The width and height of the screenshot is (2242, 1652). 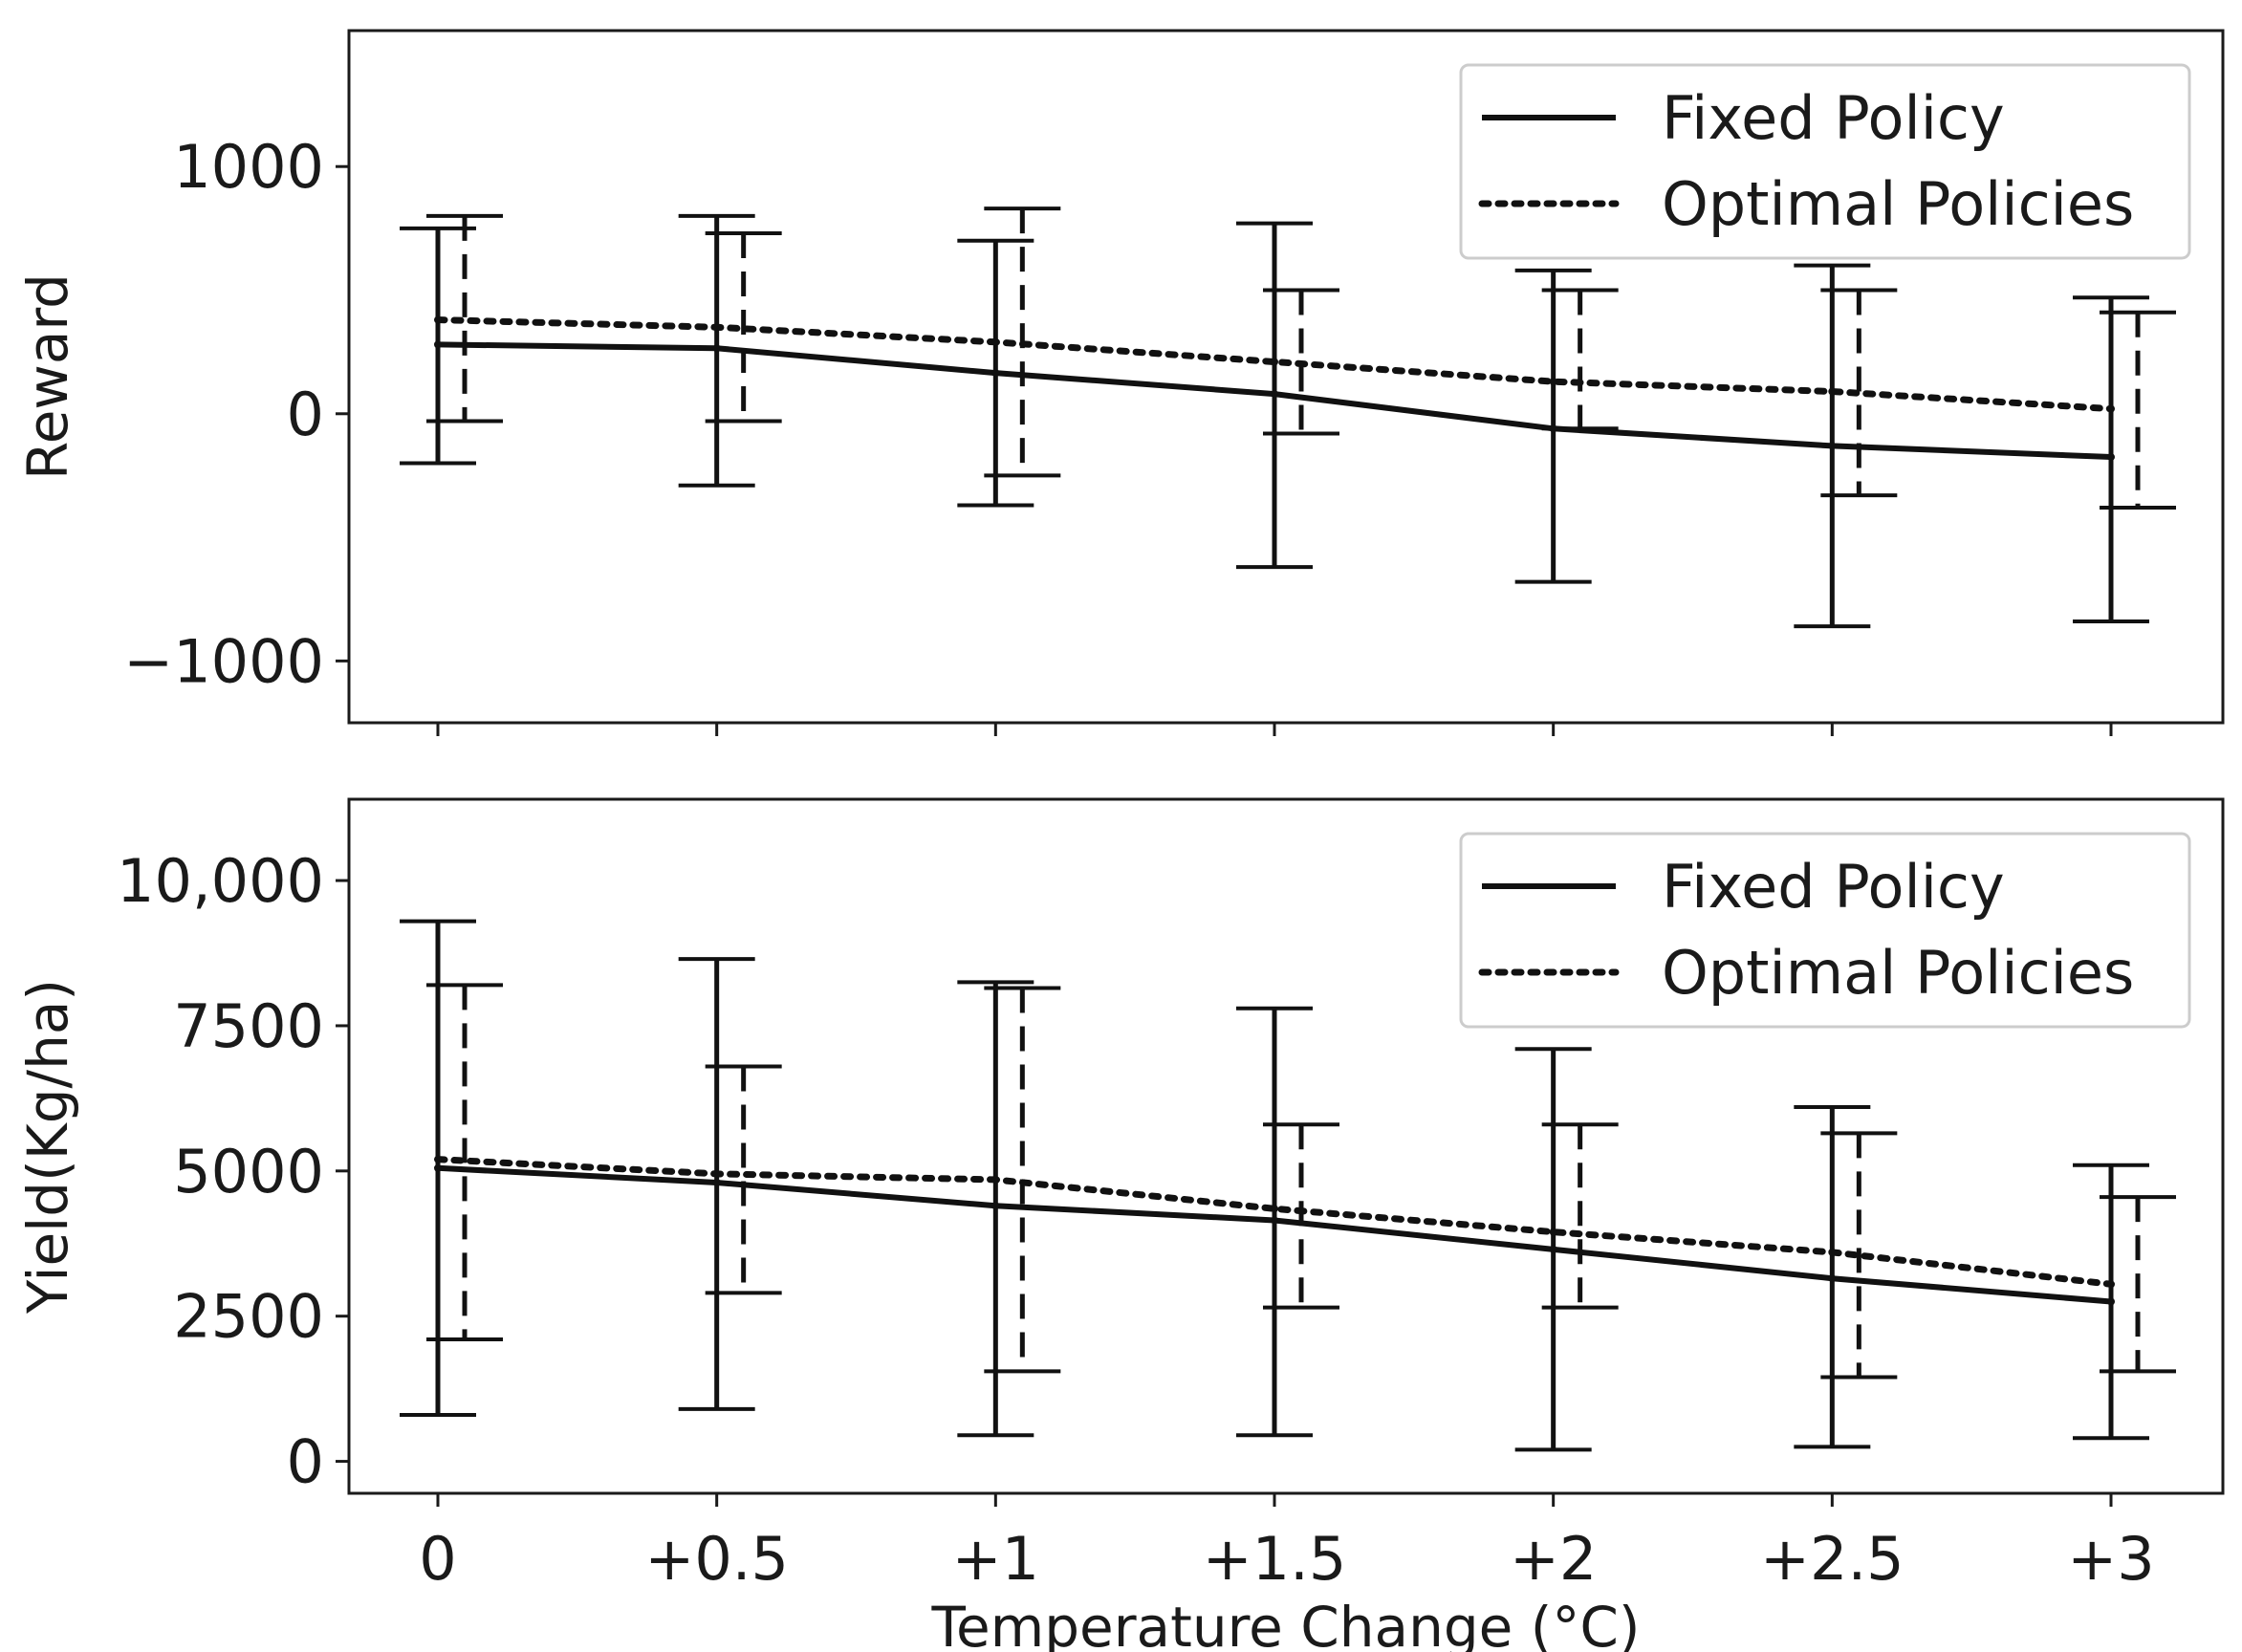 I want to click on x-tick-label: 0, so click(x=437, y=1559).